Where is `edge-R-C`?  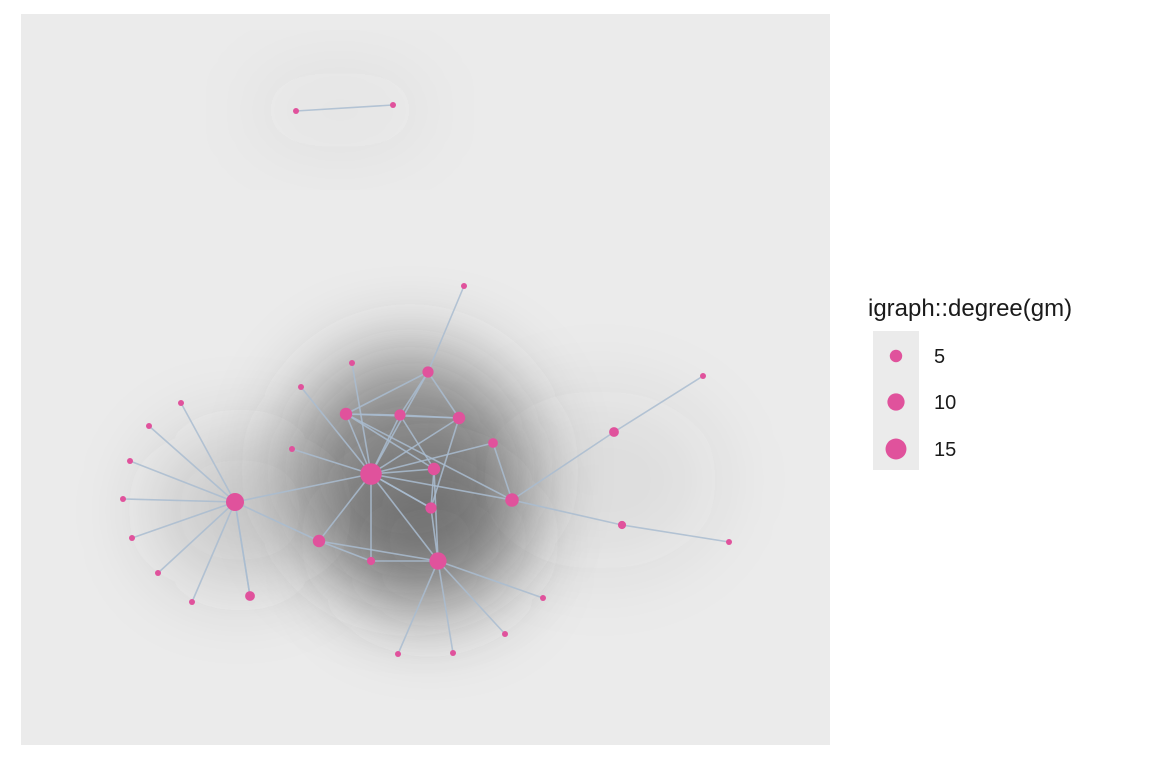
edge-R-C is located at coordinates (434, 534).